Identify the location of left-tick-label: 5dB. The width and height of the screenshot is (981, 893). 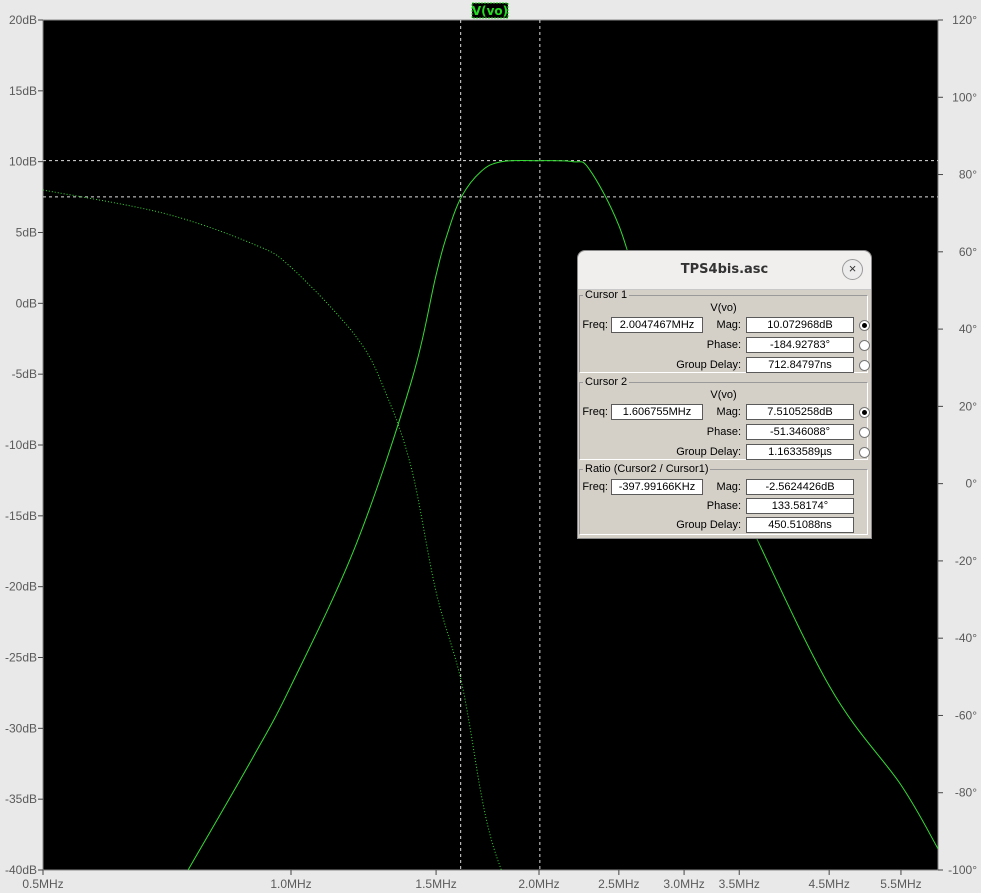
(26, 233).